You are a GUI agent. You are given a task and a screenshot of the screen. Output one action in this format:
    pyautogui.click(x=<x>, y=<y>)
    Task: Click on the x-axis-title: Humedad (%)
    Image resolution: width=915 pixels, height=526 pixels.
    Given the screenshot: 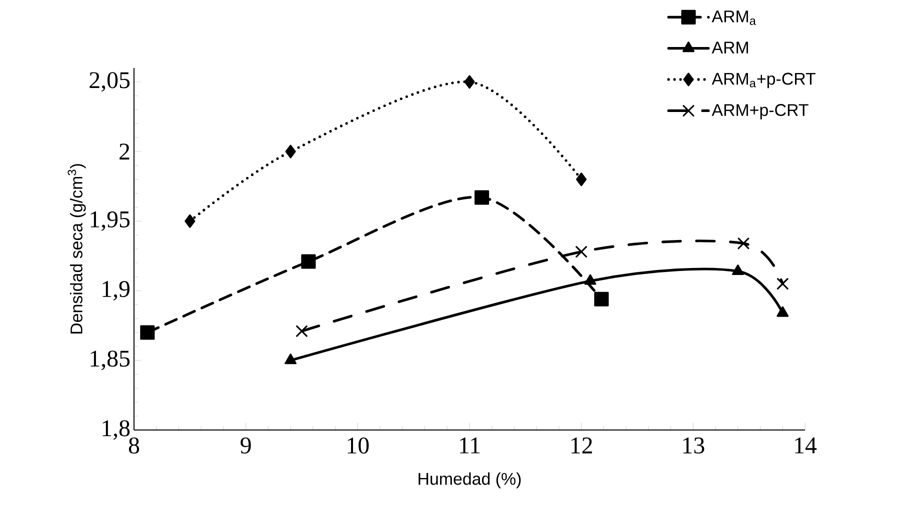 What is the action you would take?
    pyautogui.click(x=469, y=480)
    